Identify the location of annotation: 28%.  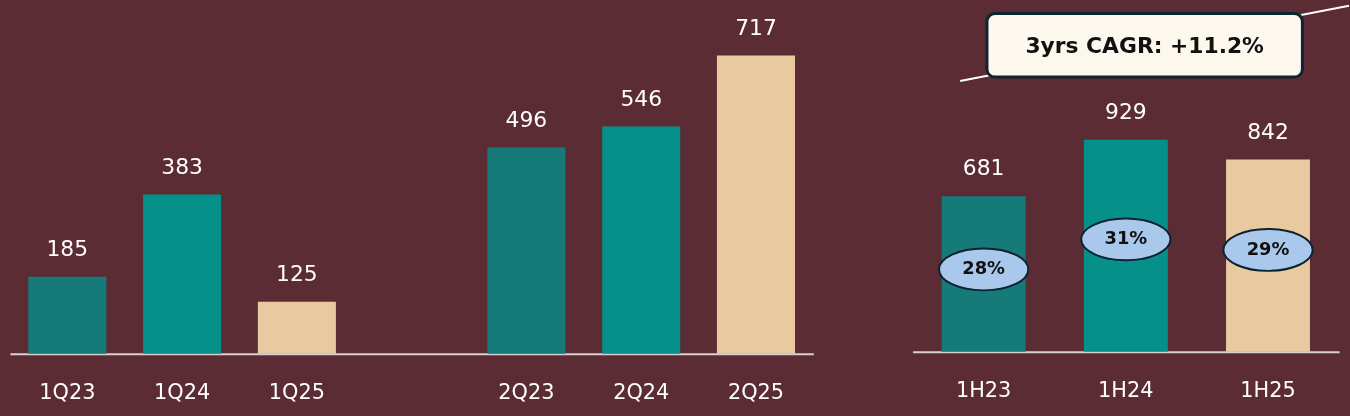
(984, 268).